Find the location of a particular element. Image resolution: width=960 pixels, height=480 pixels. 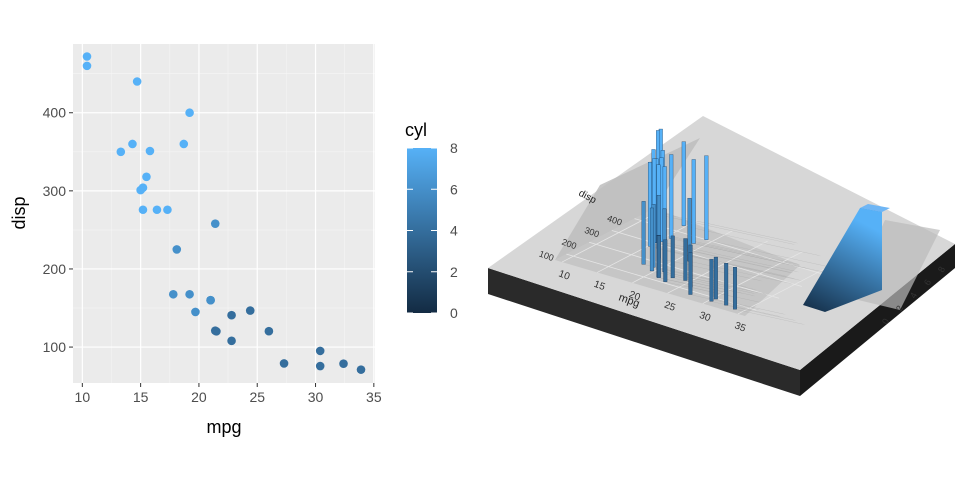

legend-tick-label: 2 is located at coordinates (454, 272).